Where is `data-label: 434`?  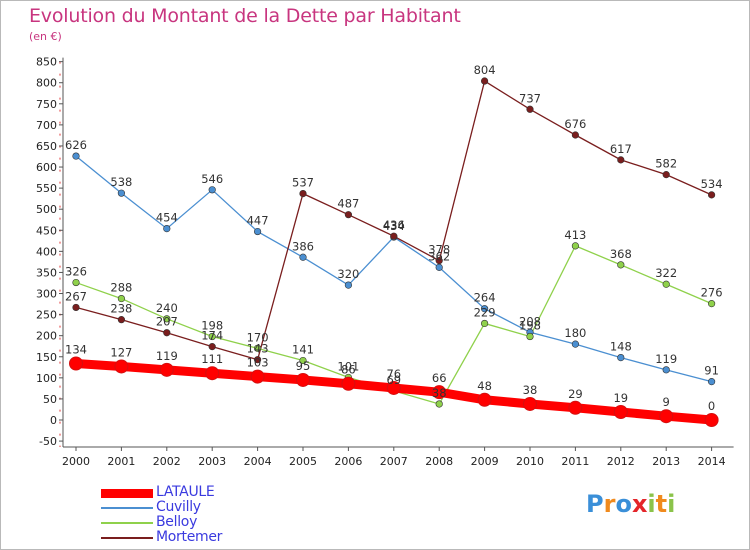 data-label: 434 is located at coordinates (394, 226).